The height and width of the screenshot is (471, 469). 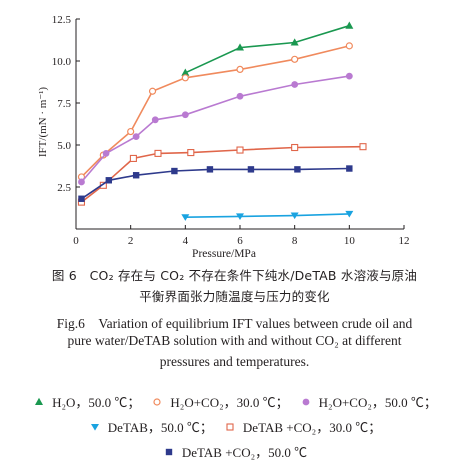 I want to click on legend-item: H₂O+CO₂，30.0 ℃；, so click(x=219, y=401).